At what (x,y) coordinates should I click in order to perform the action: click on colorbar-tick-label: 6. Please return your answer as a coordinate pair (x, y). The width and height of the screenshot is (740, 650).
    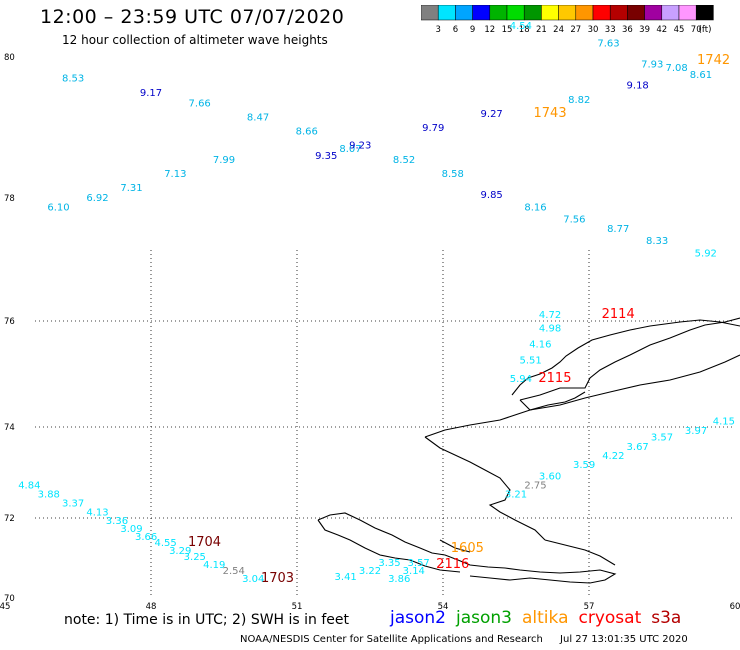
    Looking at the image, I should click on (455, 30).